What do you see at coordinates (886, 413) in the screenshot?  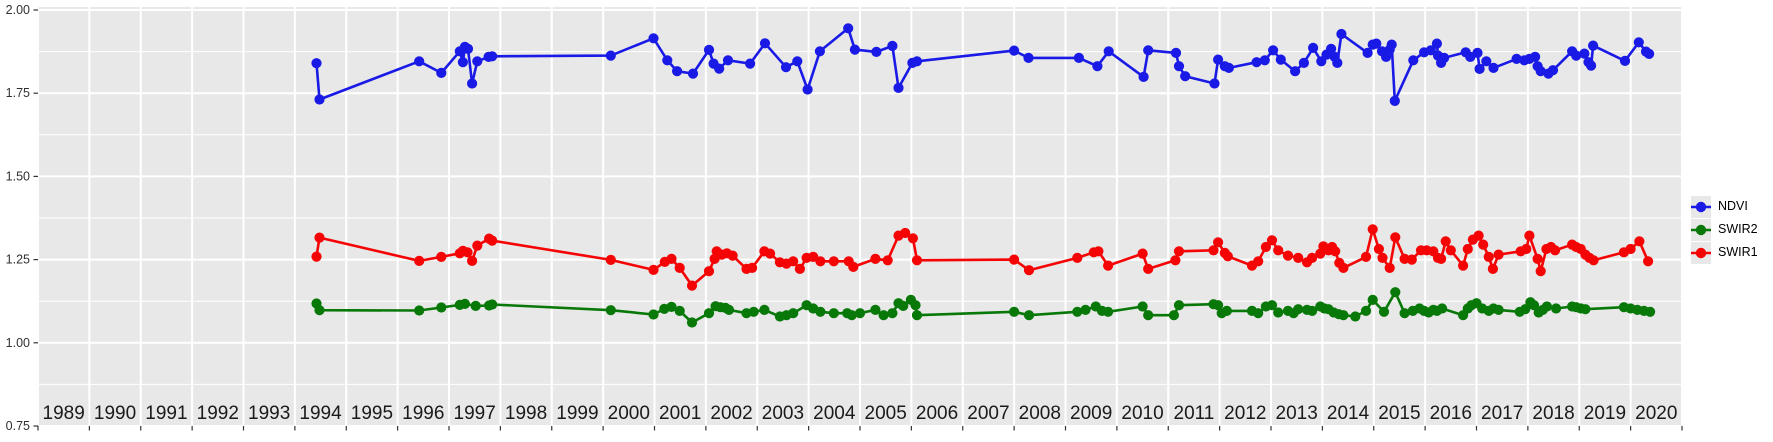 I see `year-label: 2005` at bounding box center [886, 413].